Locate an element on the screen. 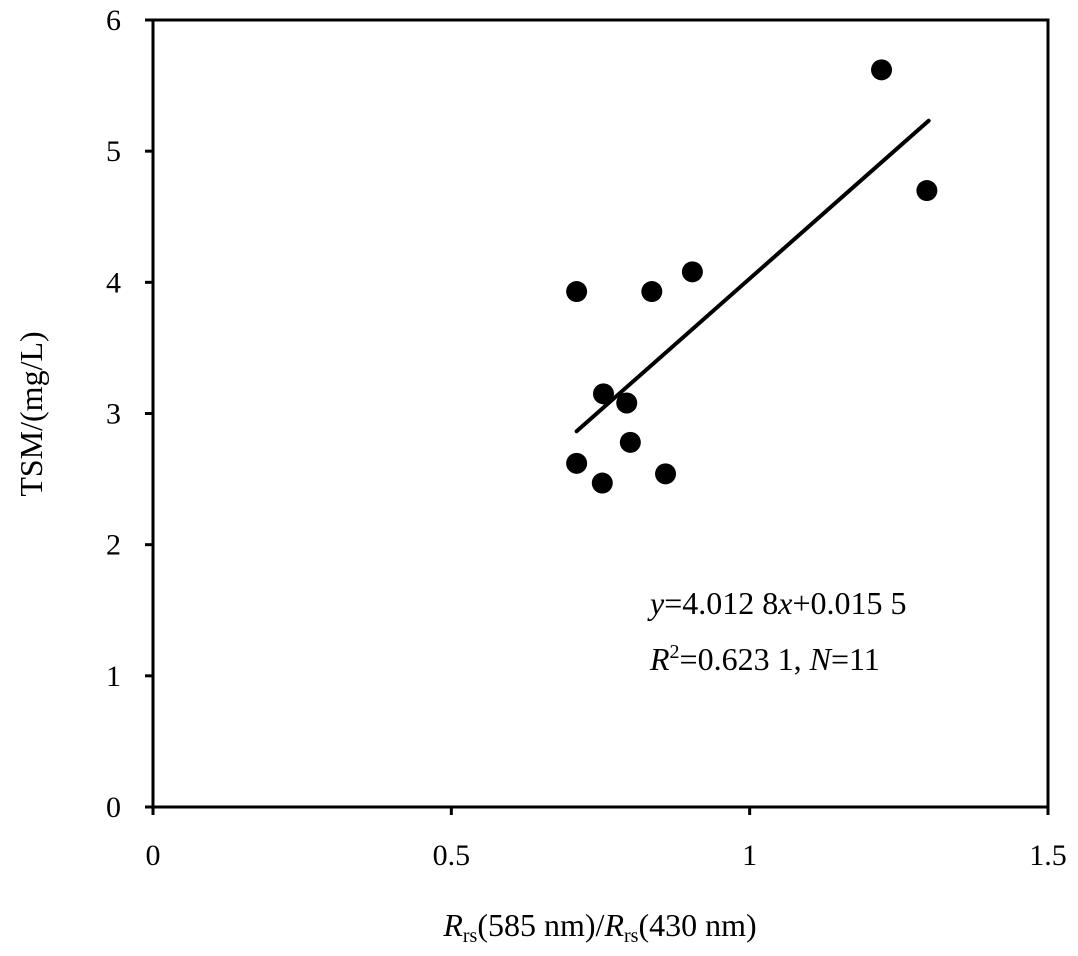  regression-stats: R2=0.623 1, N=11 is located at coordinates (764, 659).